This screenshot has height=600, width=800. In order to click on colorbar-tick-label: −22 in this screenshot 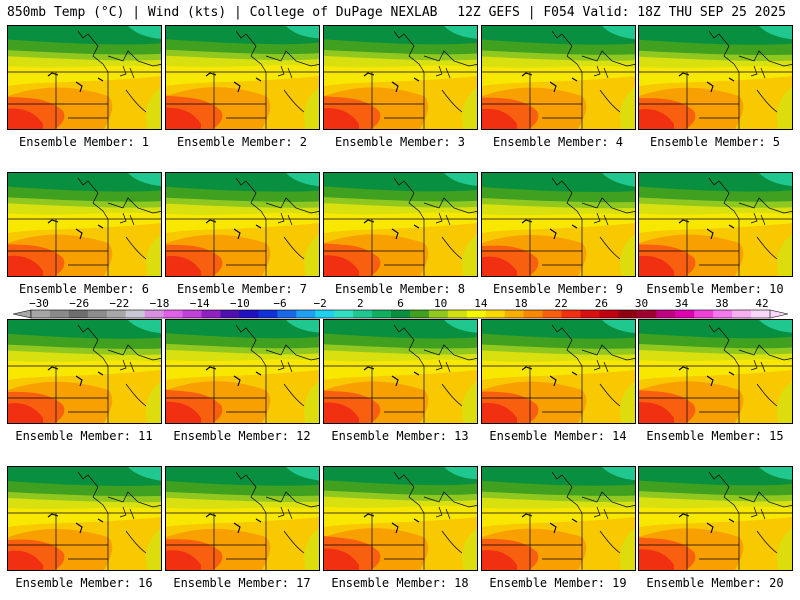, I will do `click(119, 304)`.